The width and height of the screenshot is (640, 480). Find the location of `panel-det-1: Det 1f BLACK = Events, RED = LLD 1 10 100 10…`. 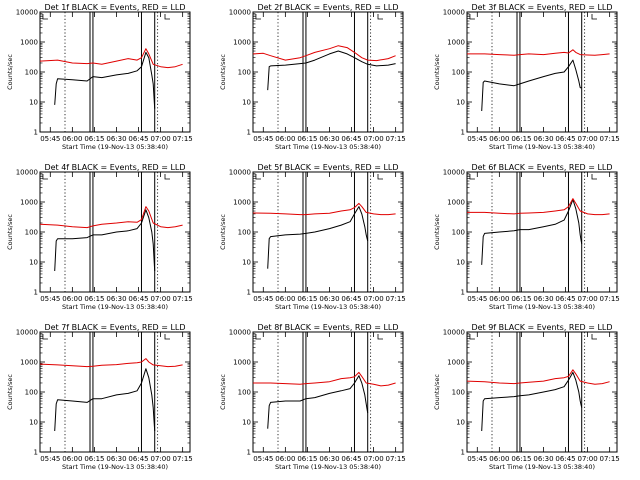

panel-det-1: Det 1f BLACK = Events, RED = LLD 1 10 100 10… is located at coordinates (99, 77).